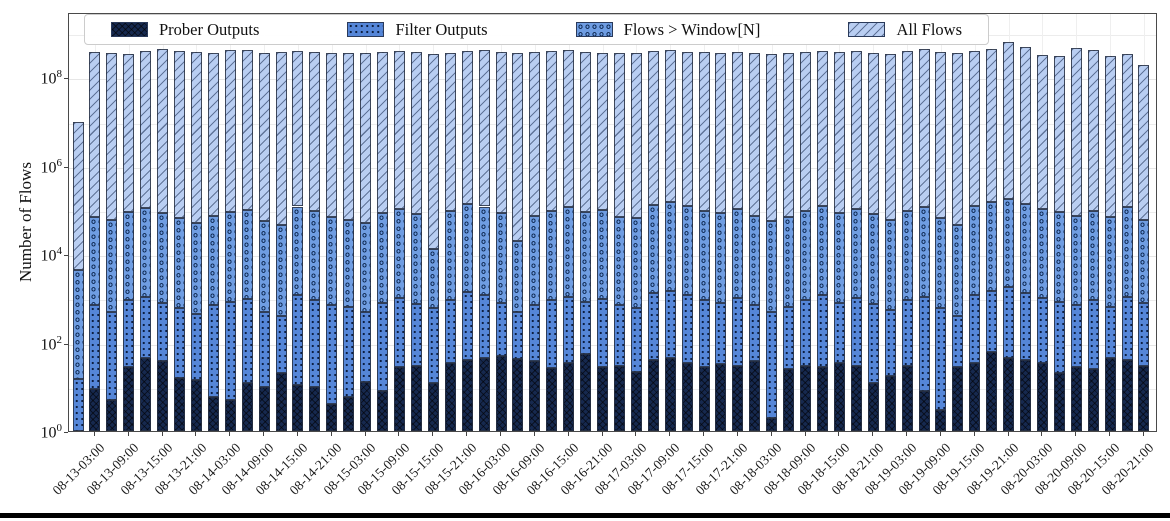  Describe the element at coordinates (209, 29) in the screenshot. I see `legend-label: Prober Outputs` at that location.